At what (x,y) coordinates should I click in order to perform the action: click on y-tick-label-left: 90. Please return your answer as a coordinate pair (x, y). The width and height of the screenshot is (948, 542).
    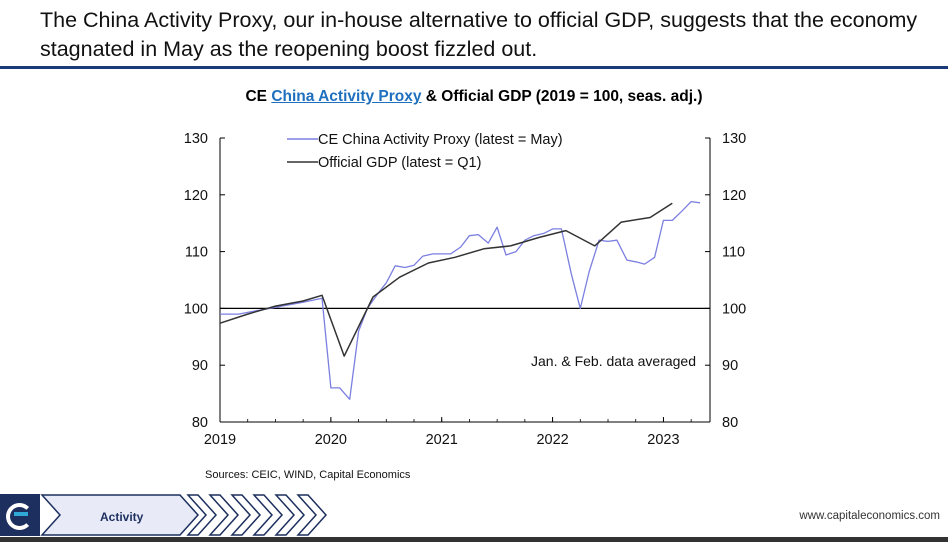
    Looking at the image, I should click on (200, 366).